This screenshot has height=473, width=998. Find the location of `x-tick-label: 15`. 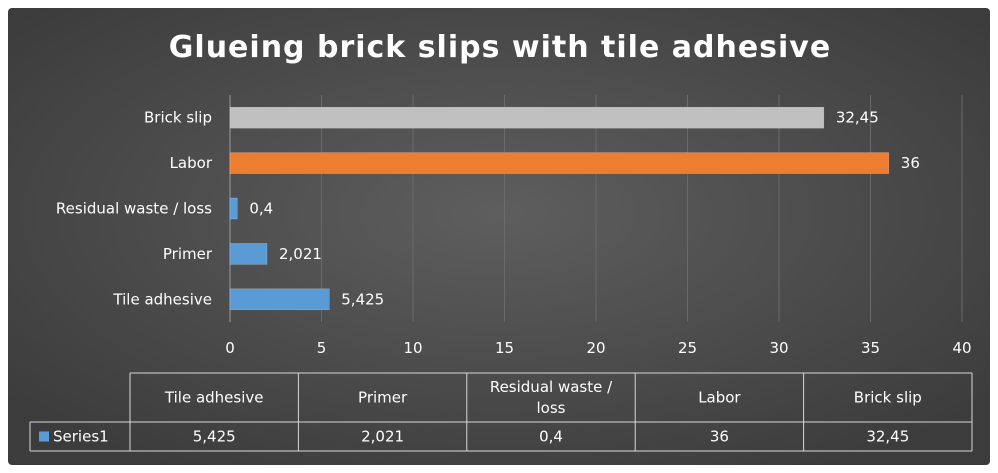

x-tick-label: 15 is located at coordinates (504, 348).